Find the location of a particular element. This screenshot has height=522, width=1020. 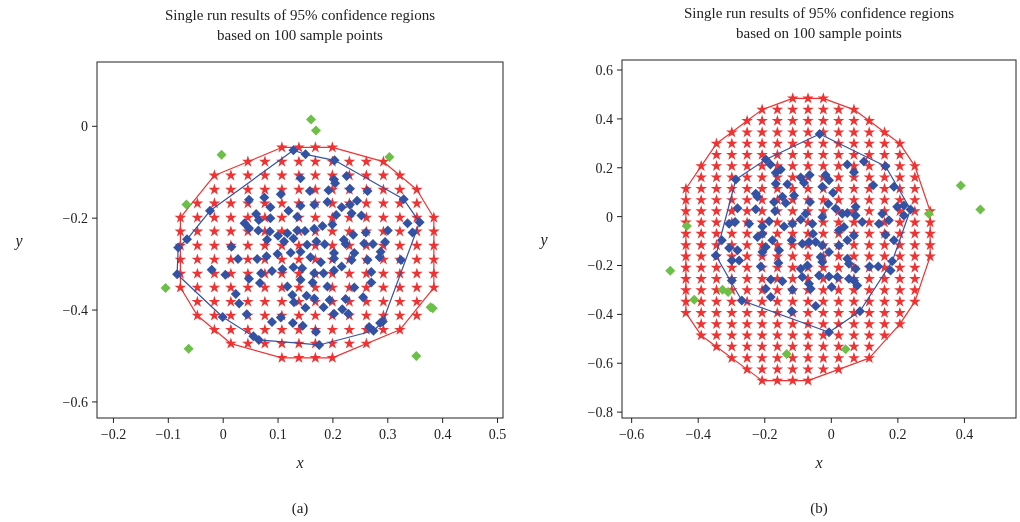

y-tick-label: −0.8 is located at coordinates (600, 413).